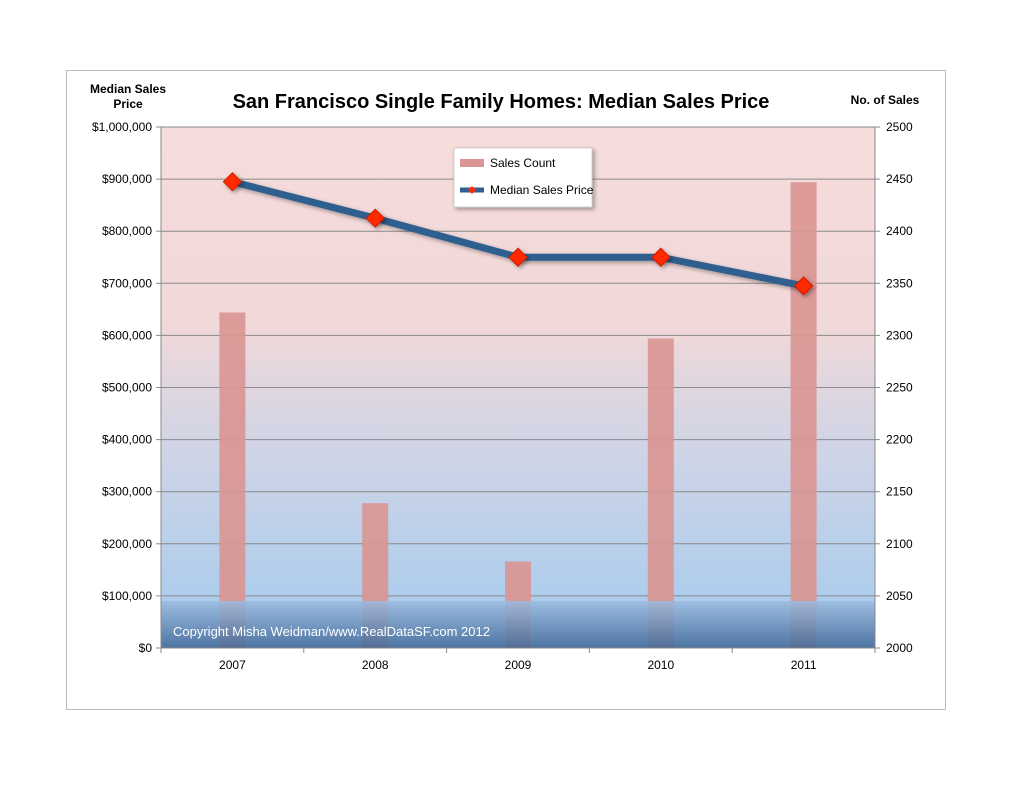  I want to click on y-left-tick-label: $300,000, so click(127, 492).